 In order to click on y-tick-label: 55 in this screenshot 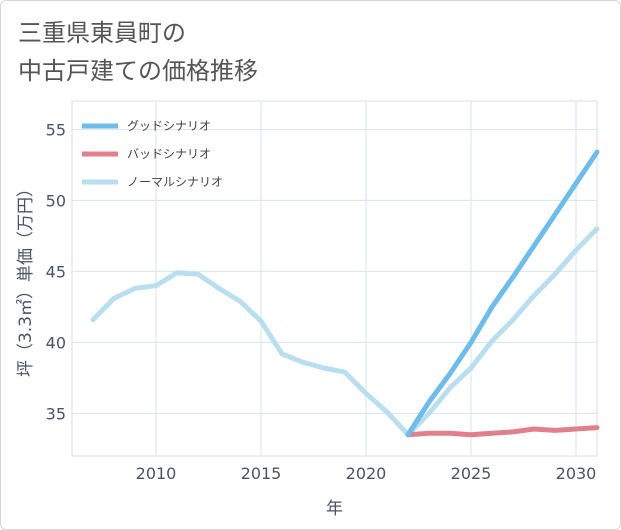, I will do `click(56, 129)`.